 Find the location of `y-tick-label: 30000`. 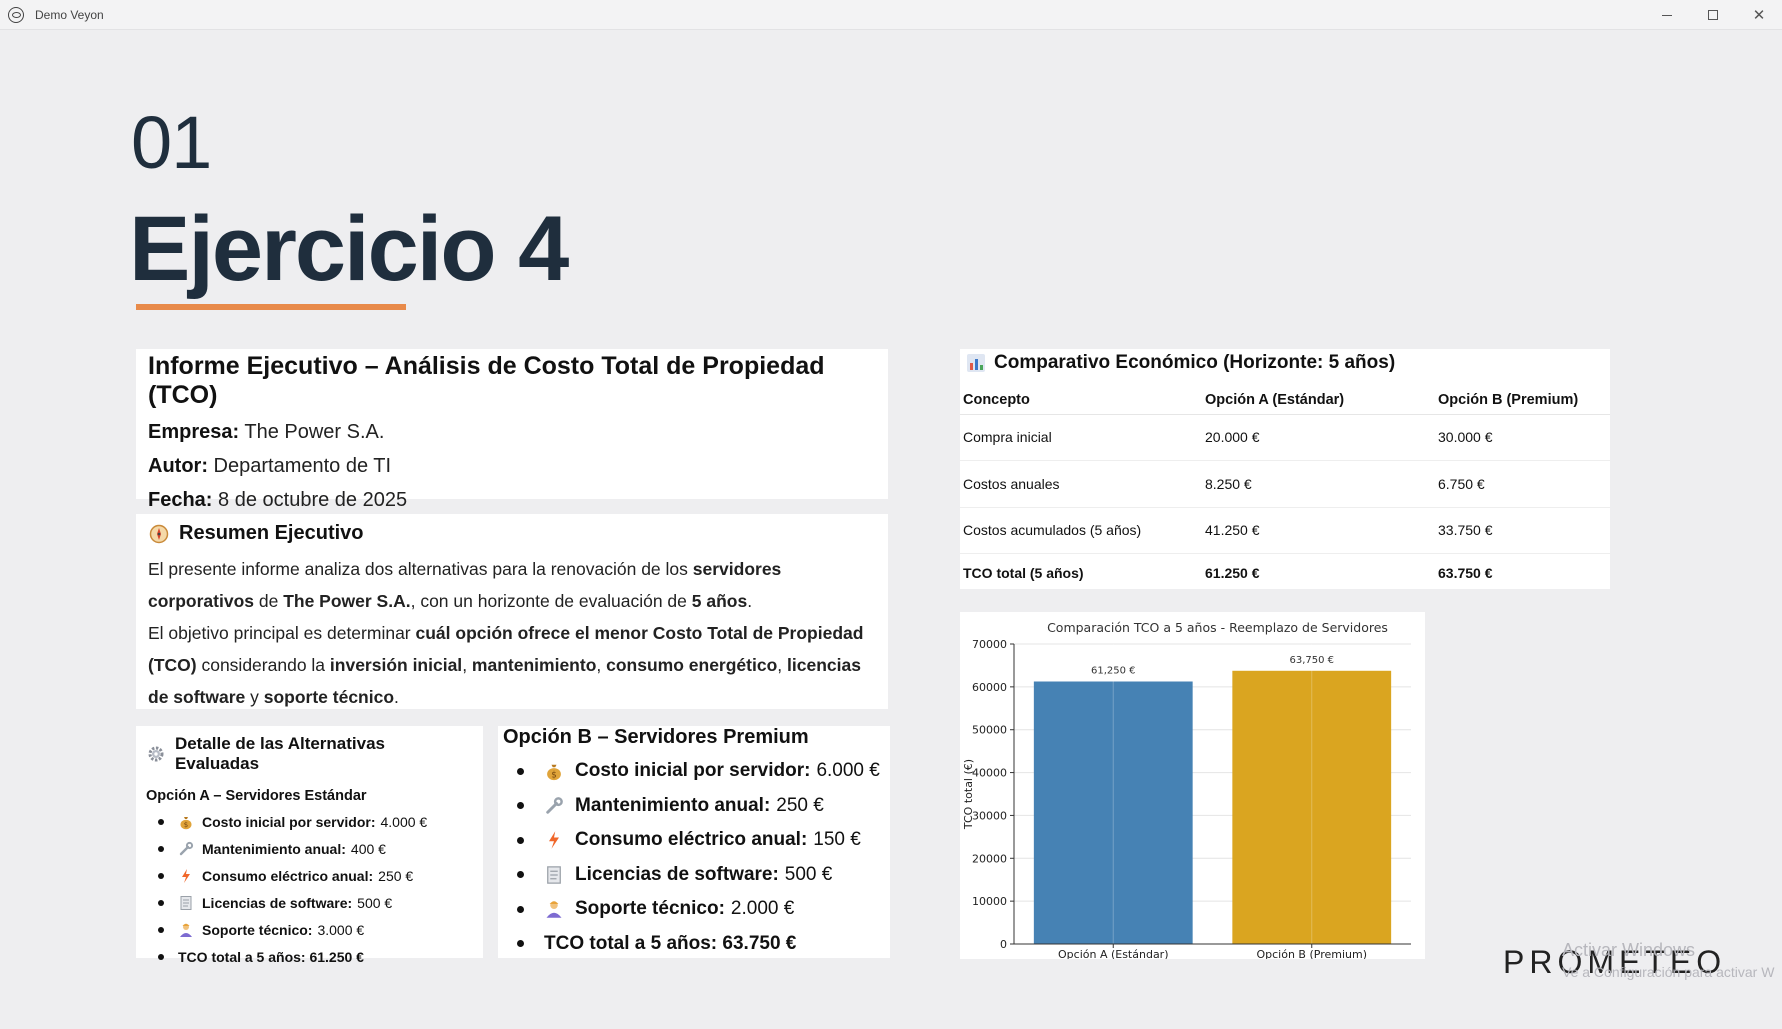

y-tick-label: 30000 is located at coordinates (989, 815).